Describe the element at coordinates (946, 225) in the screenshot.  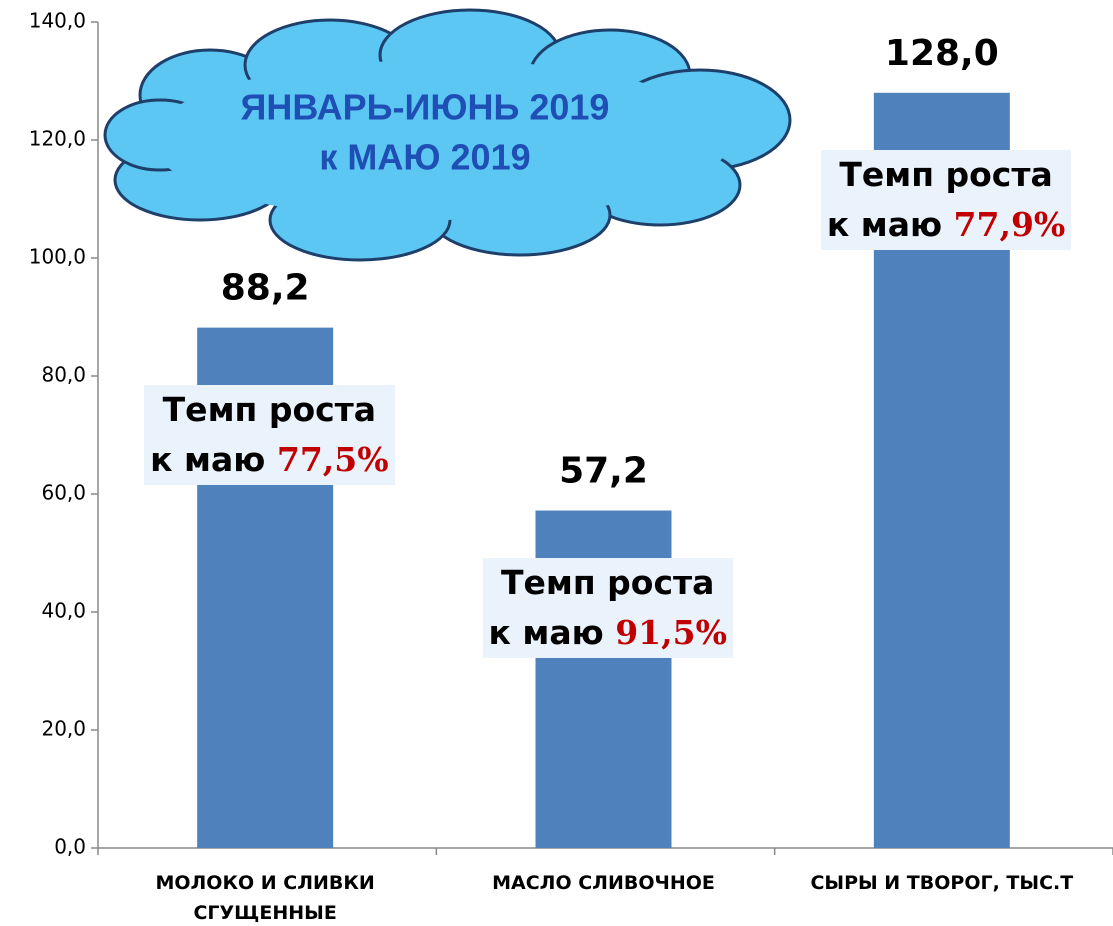
I see `annotation-line: к маю 77,9%` at that location.